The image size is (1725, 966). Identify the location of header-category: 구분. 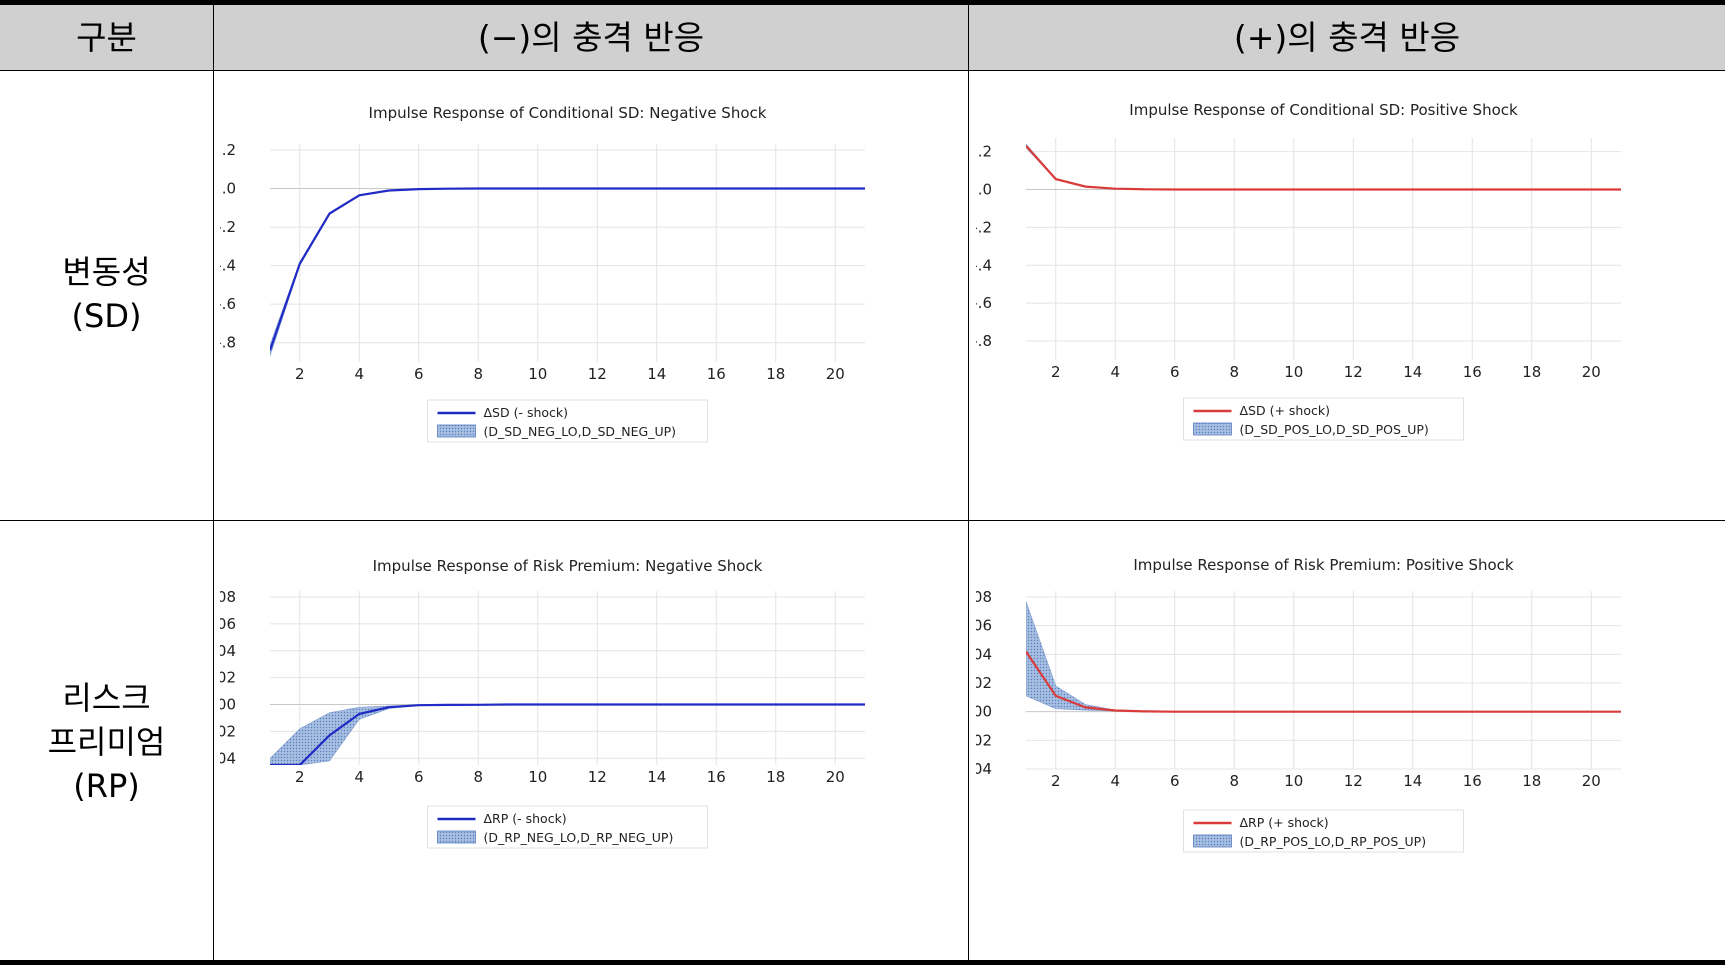
(106, 37).